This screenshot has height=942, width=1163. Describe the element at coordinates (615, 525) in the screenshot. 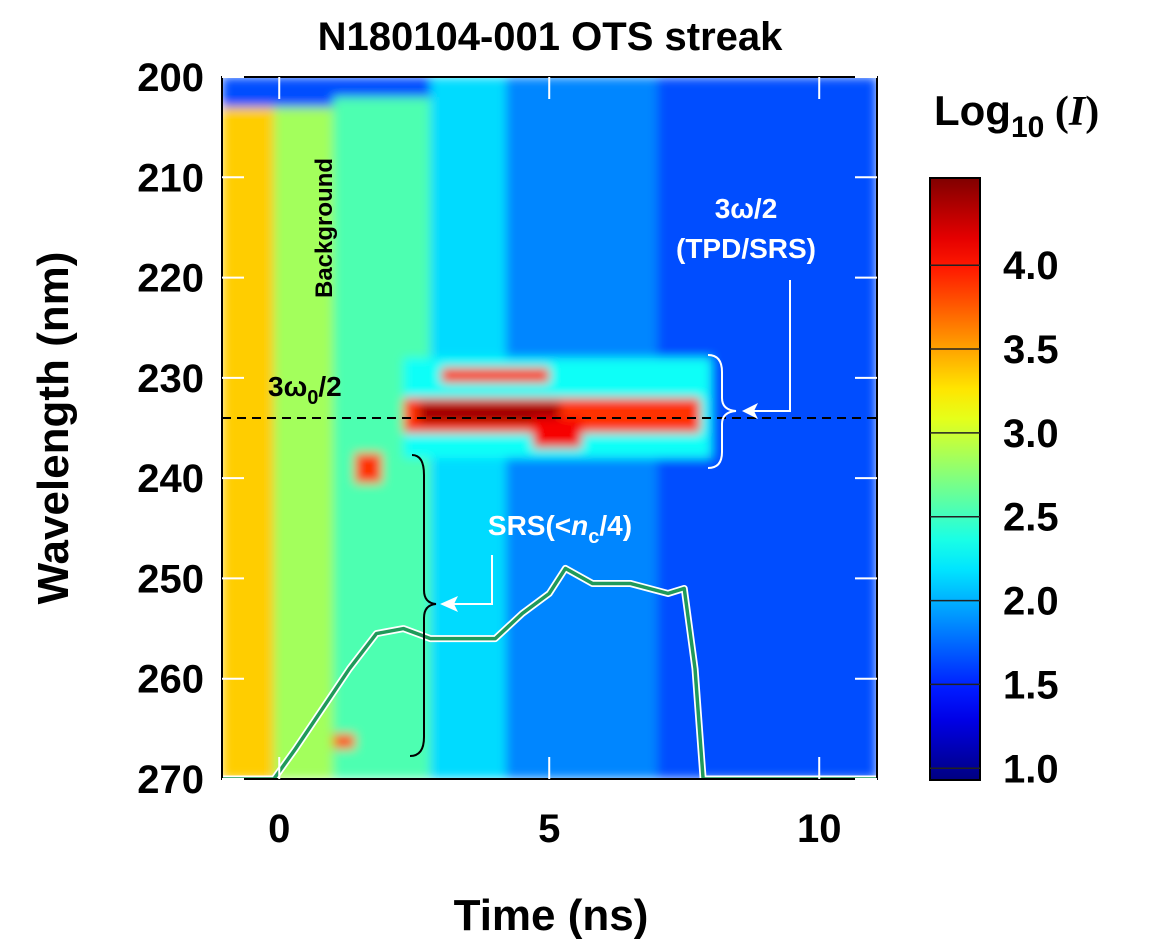

I see `annotation-text: /4)` at that location.